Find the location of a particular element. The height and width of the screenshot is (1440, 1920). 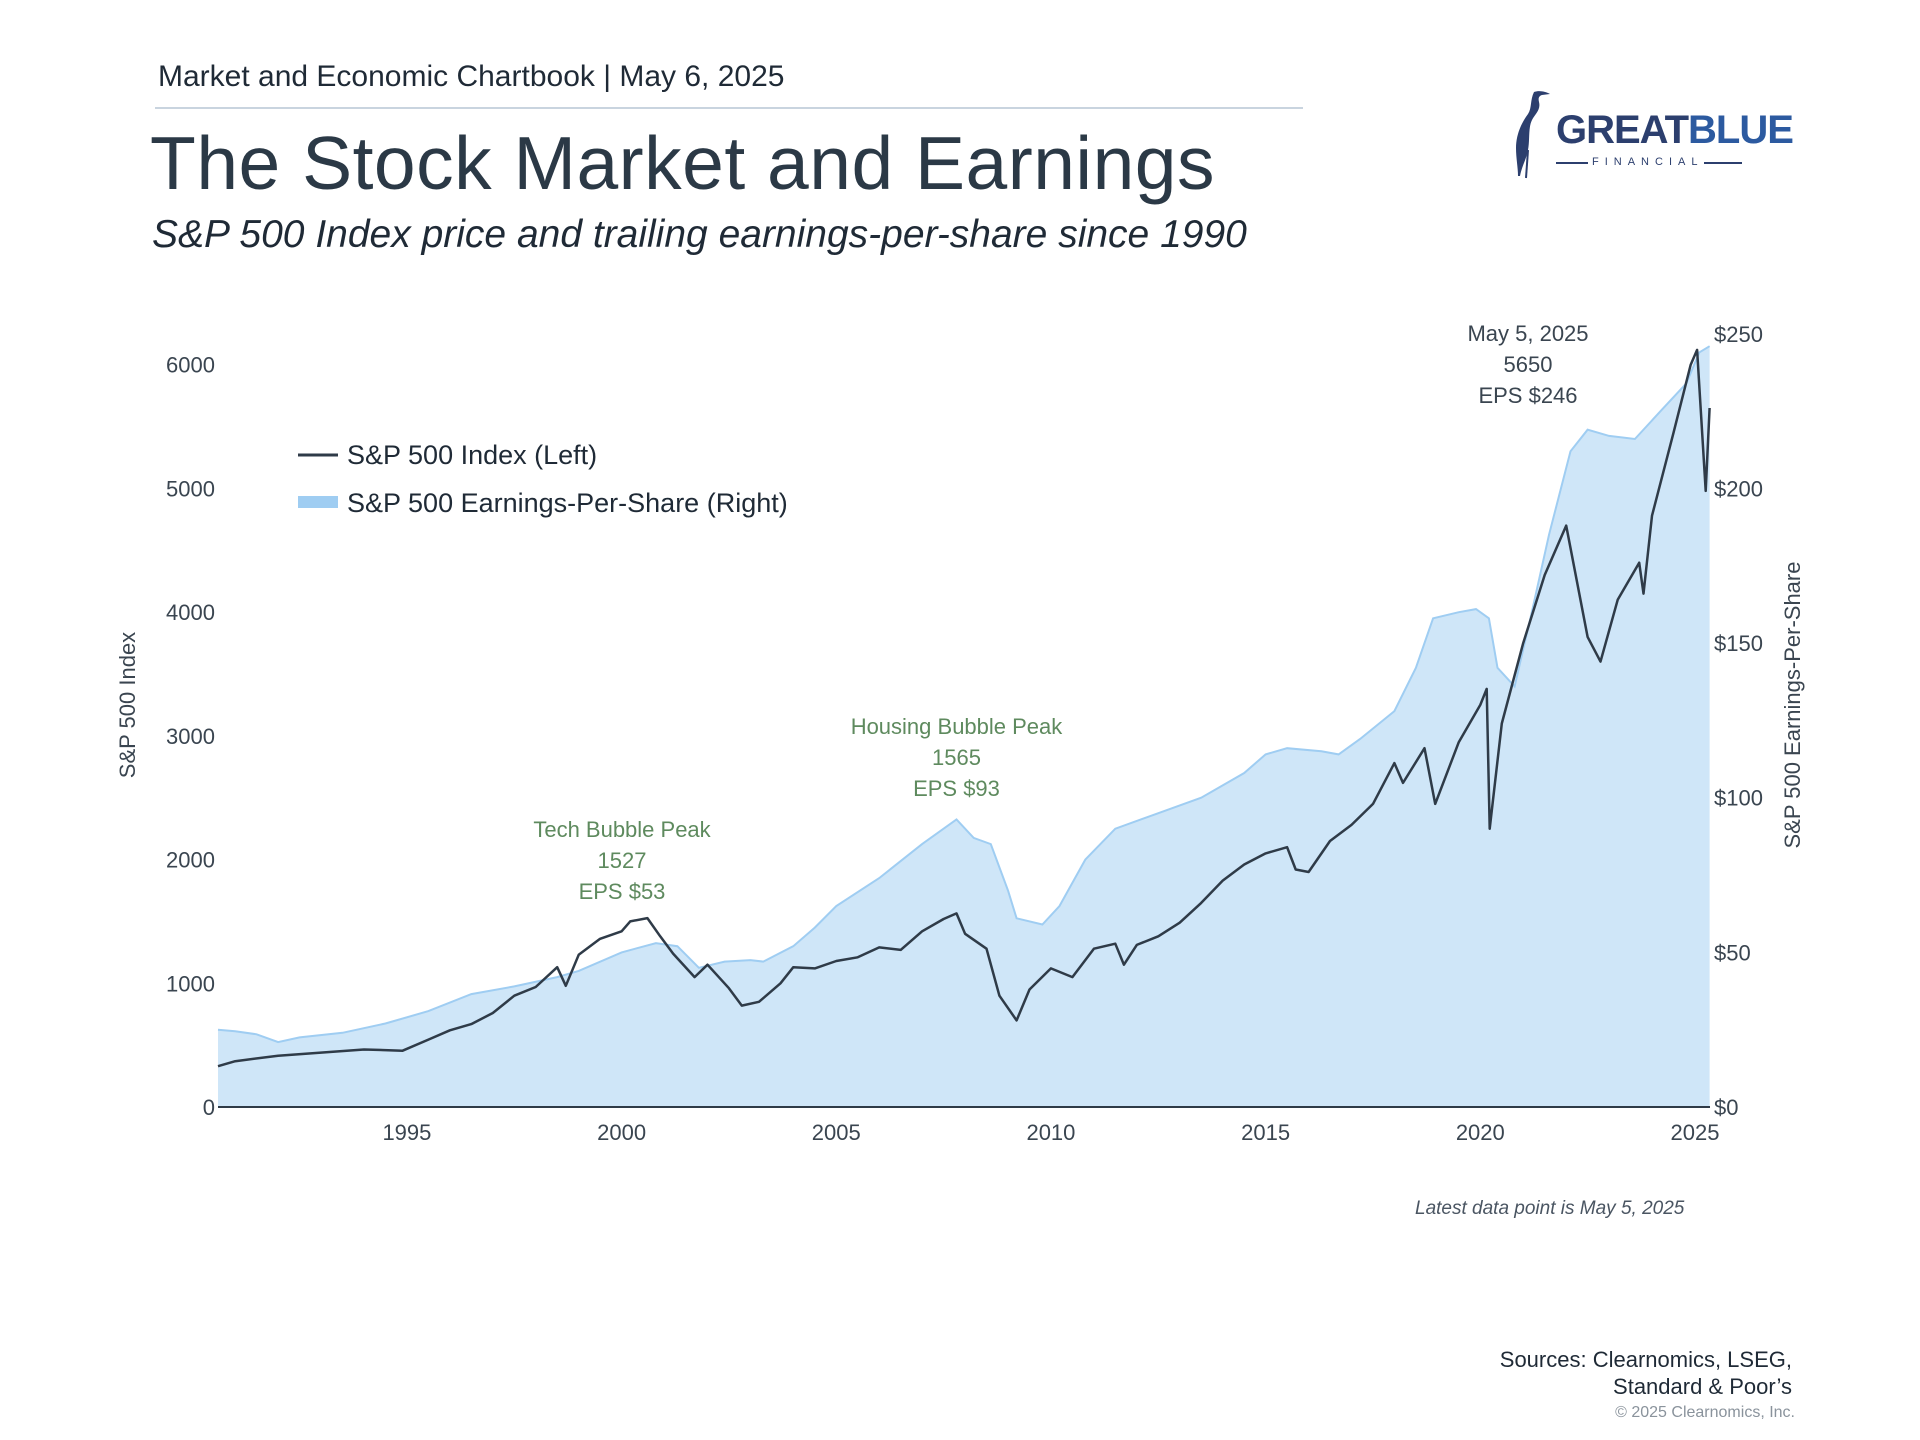

x-tick-label: 1995 is located at coordinates (406, 1132).